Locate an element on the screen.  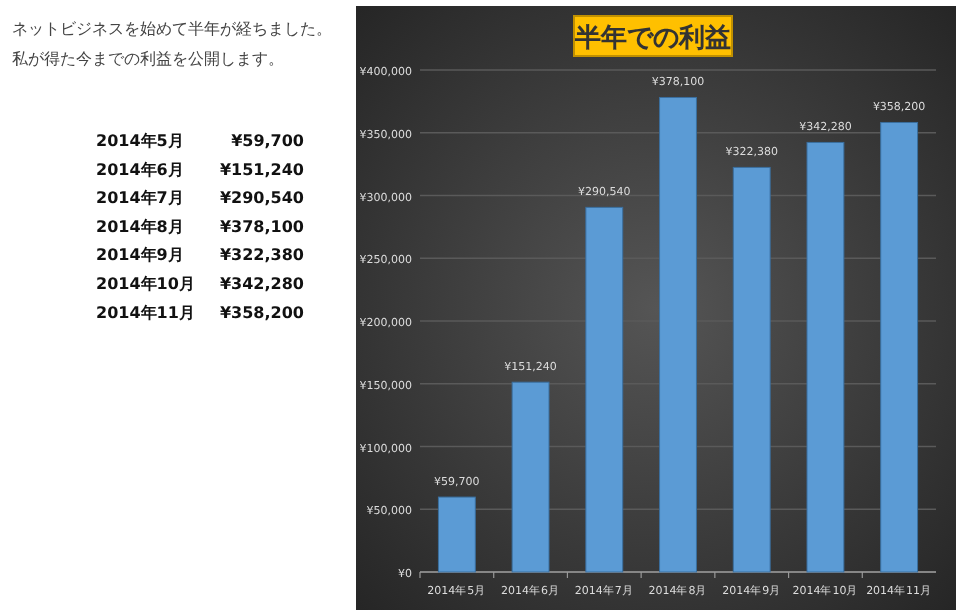
chart-title: 半年での利益 is located at coordinates (652, 38).